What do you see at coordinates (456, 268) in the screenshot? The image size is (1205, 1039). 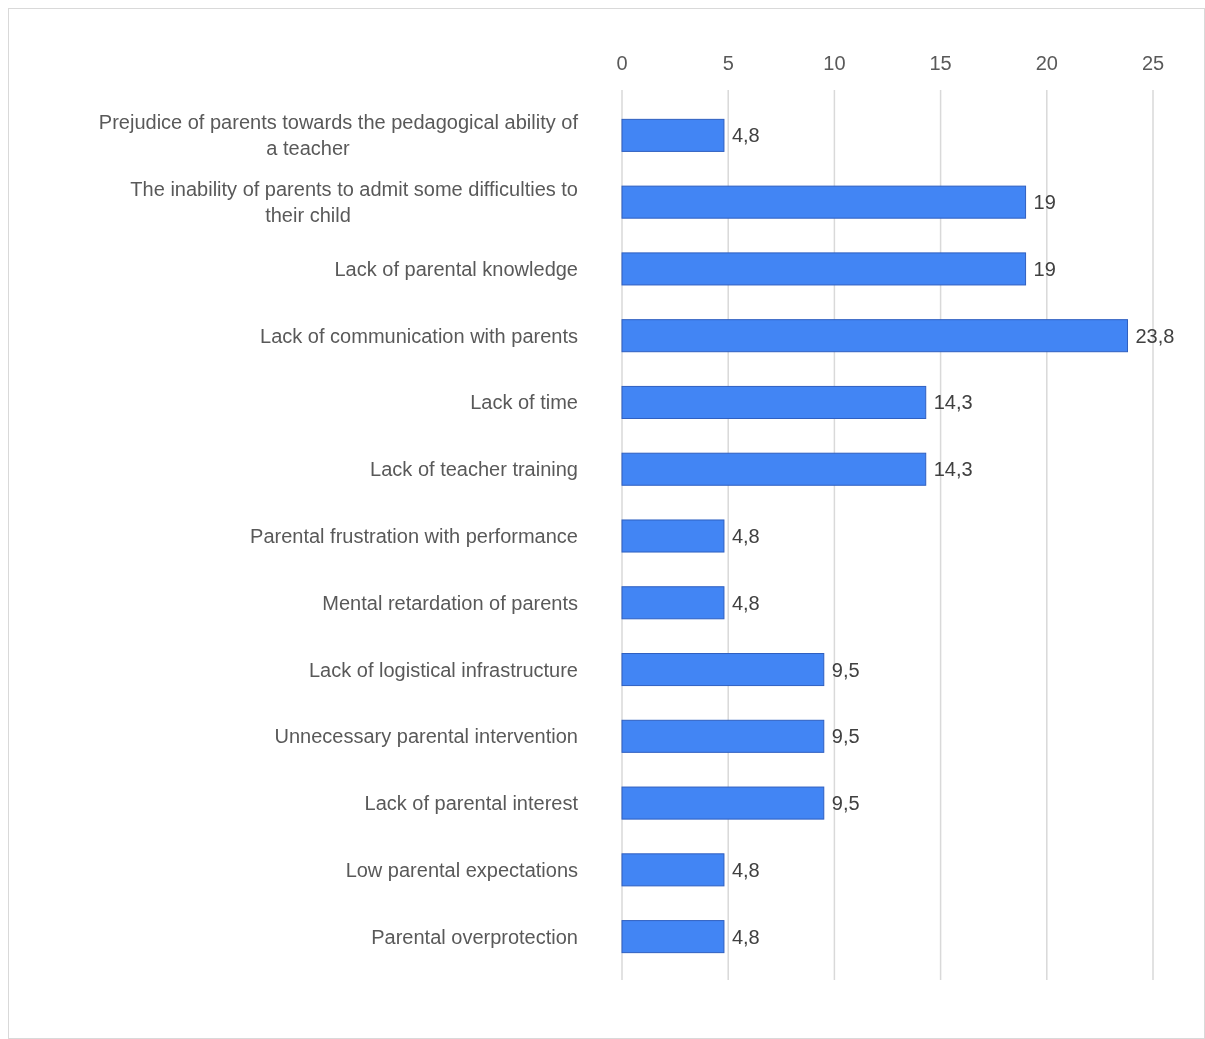 I see `y-tick-label: Lack of parental knowledge` at bounding box center [456, 268].